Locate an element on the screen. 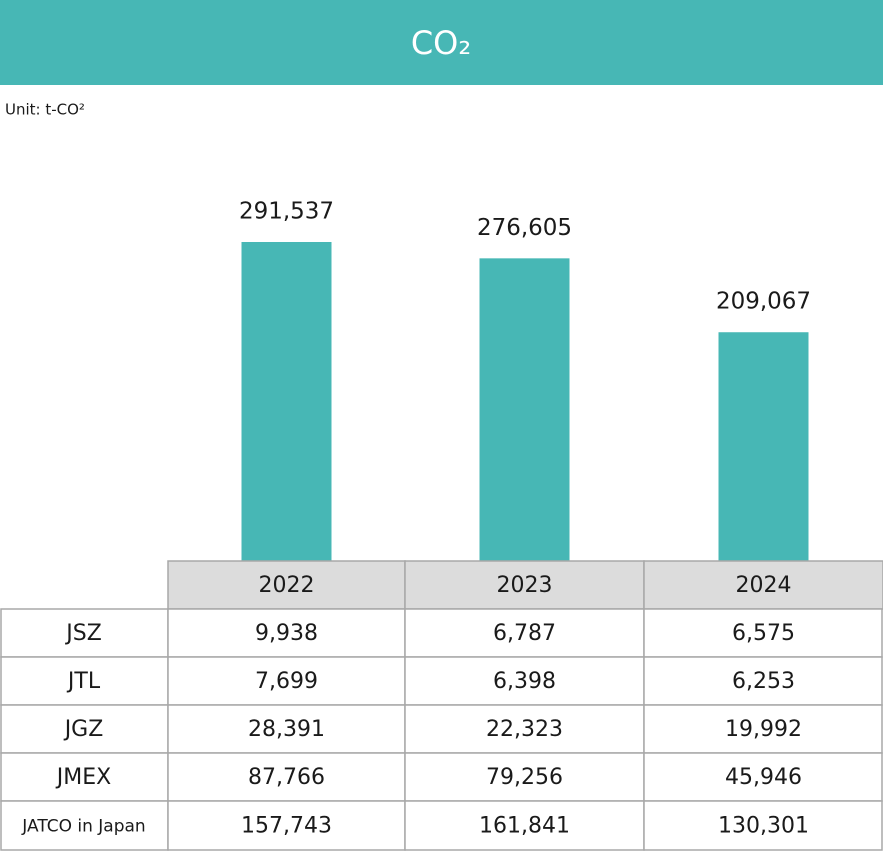 The width and height of the screenshot is (883, 851). row-label: JMEX is located at coordinates (83, 777).